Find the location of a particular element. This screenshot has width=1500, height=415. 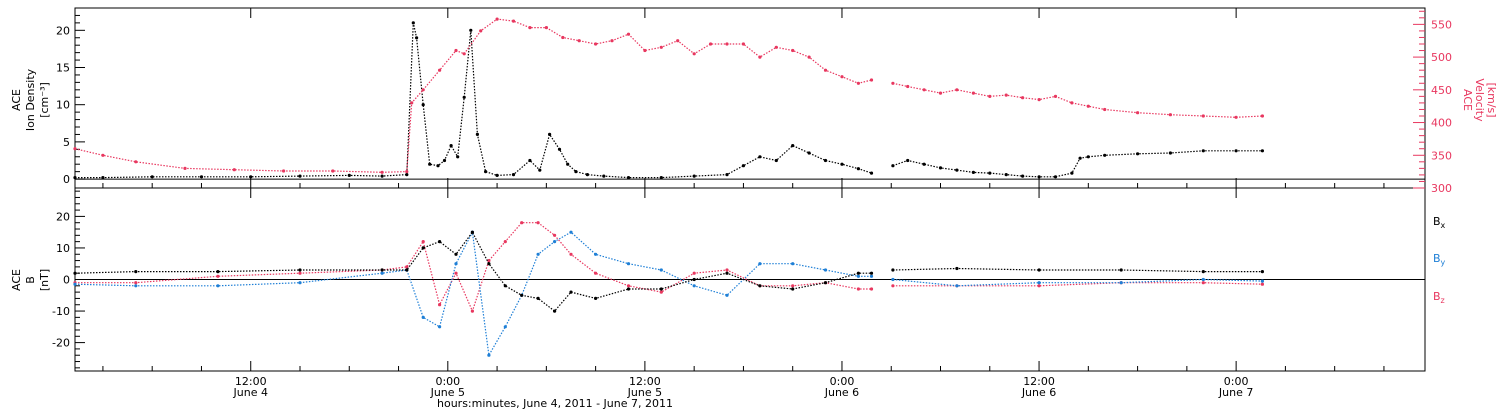

velocity-tick-label: 300 is located at coordinates (1441, 188).